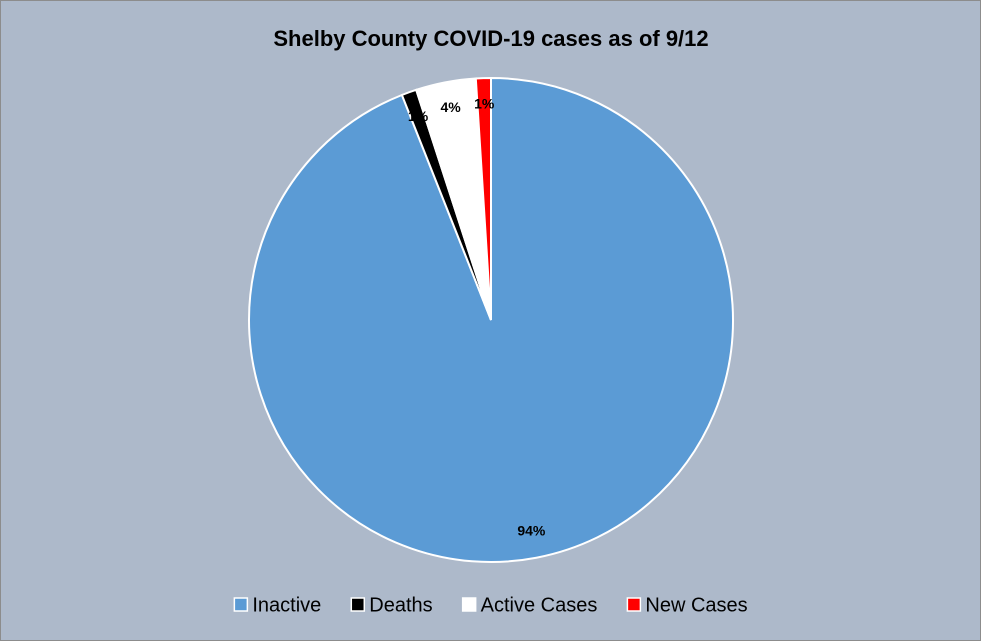 This screenshot has height=641, width=981. Describe the element at coordinates (400, 605) in the screenshot. I see `legend-label: Deaths` at that location.